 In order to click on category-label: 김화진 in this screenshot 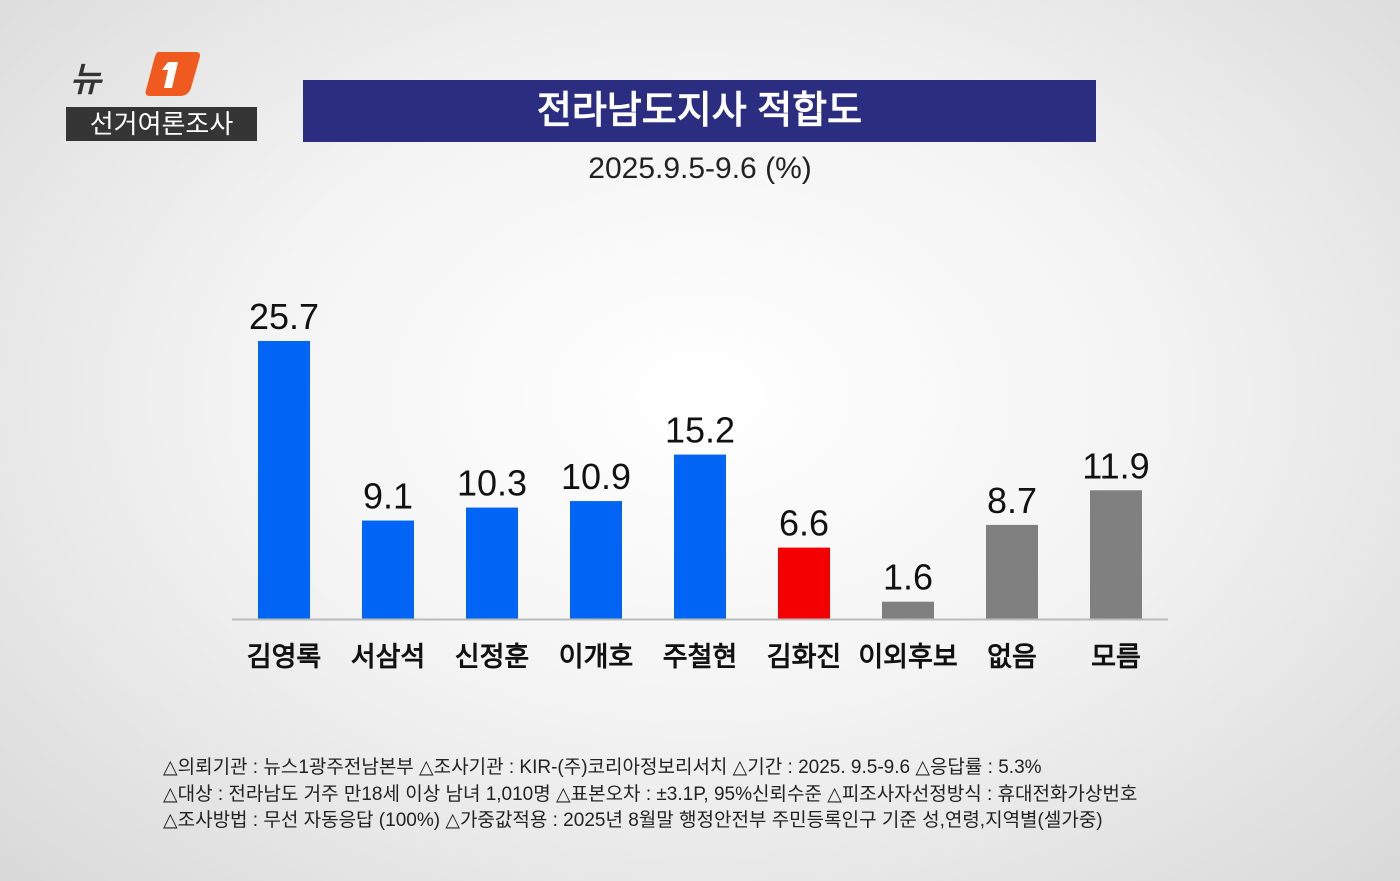, I will do `click(804, 657)`.